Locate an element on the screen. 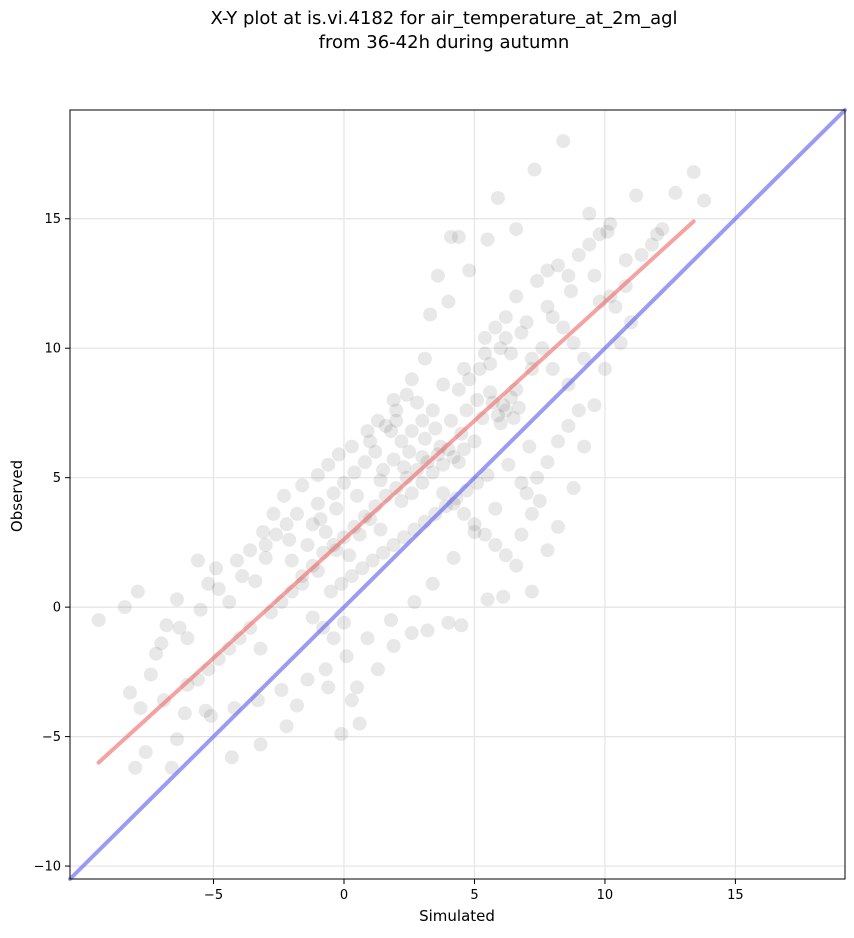 The height and width of the screenshot is (938, 854). x-tick-label: 5 is located at coordinates (474, 895).